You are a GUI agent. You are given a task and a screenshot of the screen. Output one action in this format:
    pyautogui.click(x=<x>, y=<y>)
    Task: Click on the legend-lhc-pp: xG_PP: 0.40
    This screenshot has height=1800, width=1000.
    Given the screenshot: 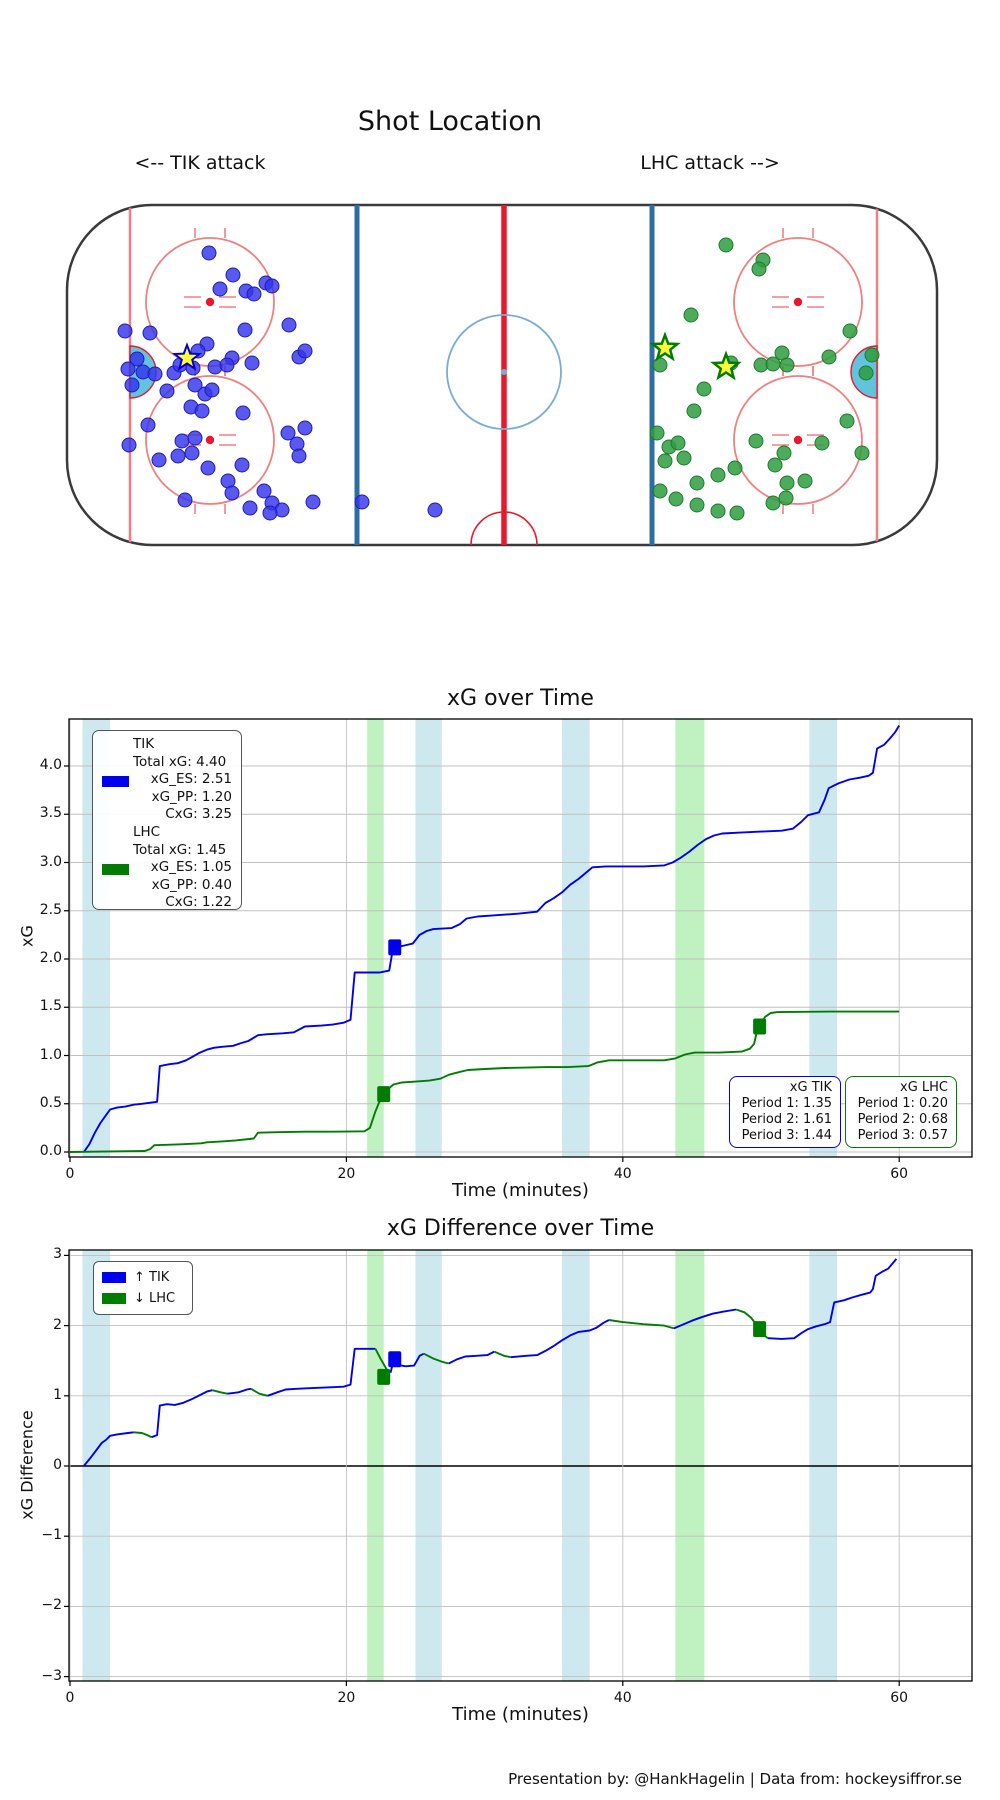 What is the action you would take?
    pyautogui.click(x=191, y=884)
    